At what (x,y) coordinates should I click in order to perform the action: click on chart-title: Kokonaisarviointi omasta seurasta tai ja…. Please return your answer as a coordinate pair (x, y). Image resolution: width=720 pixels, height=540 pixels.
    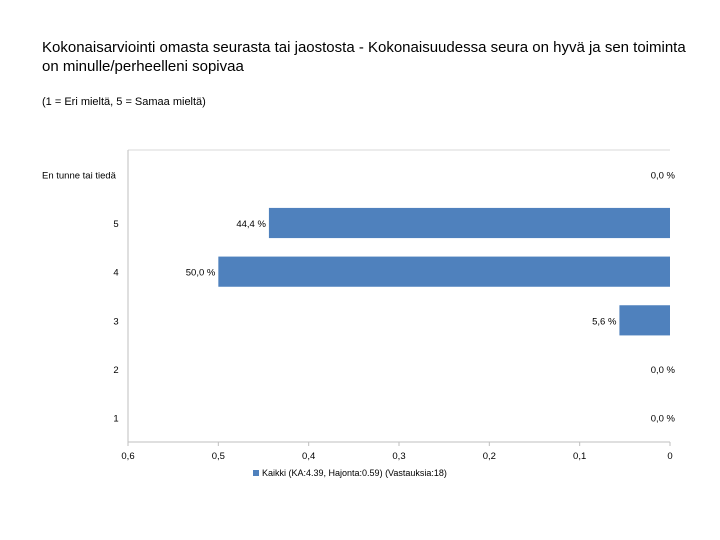
    Looking at the image, I should click on (364, 57).